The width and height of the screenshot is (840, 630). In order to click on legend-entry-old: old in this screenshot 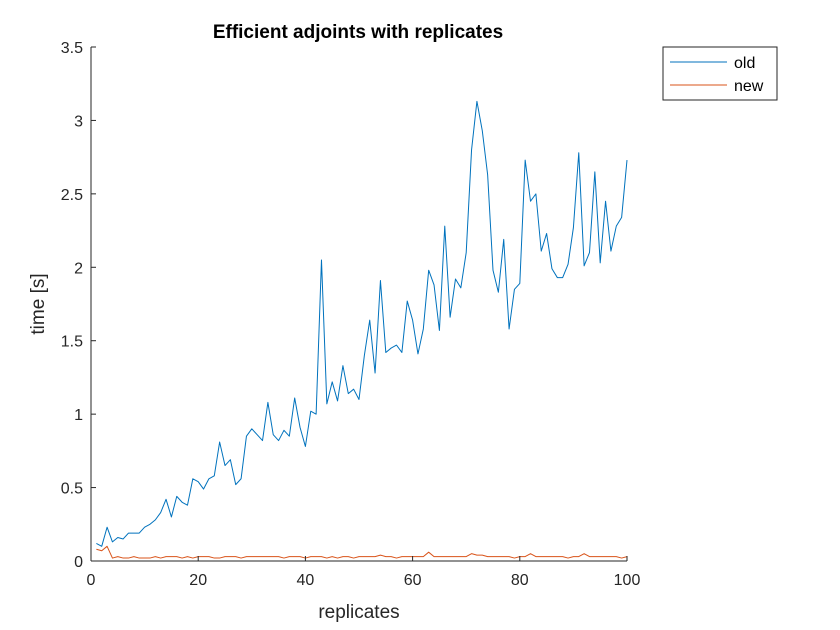, I will do `click(744, 63)`.